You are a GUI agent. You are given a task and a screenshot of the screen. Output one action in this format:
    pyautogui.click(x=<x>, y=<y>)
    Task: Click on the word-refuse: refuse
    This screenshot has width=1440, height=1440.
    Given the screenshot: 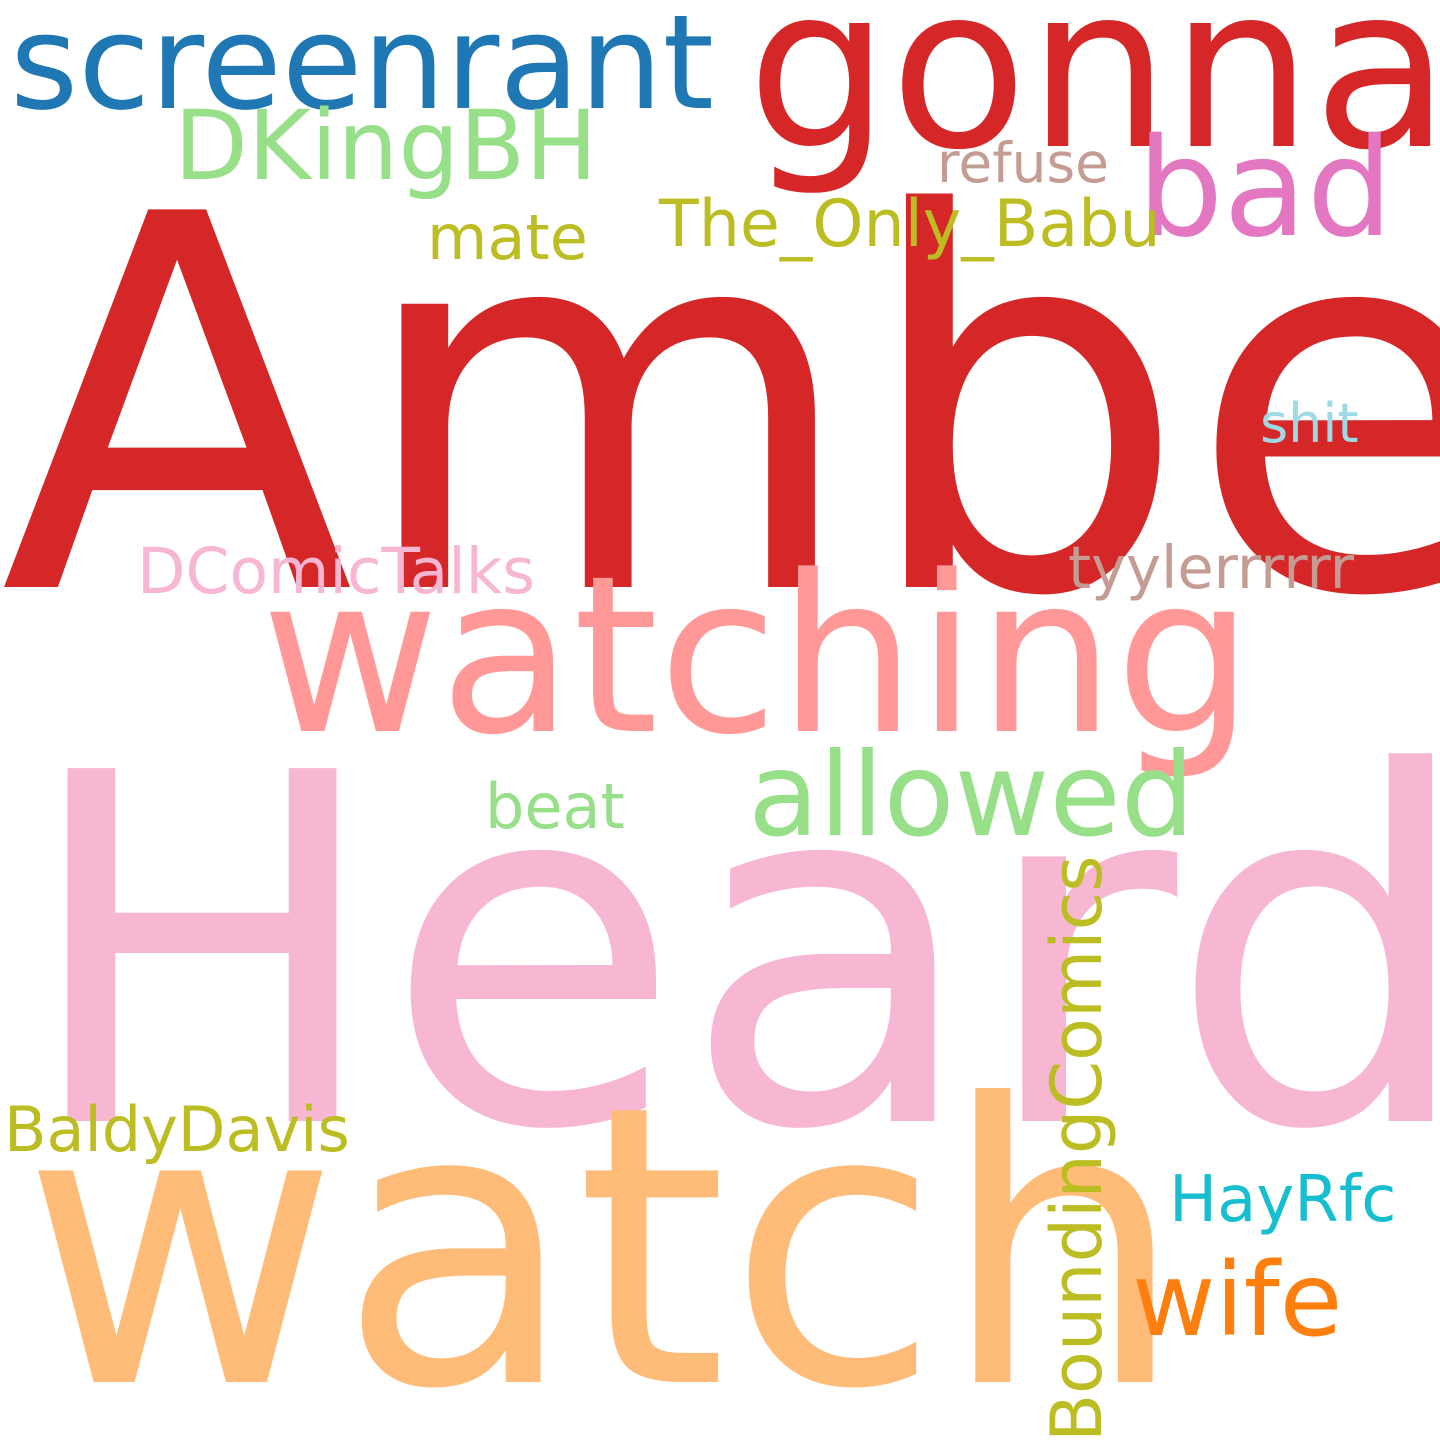 What is the action you would take?
    pyautogui.click(x=1023, y=163)
    